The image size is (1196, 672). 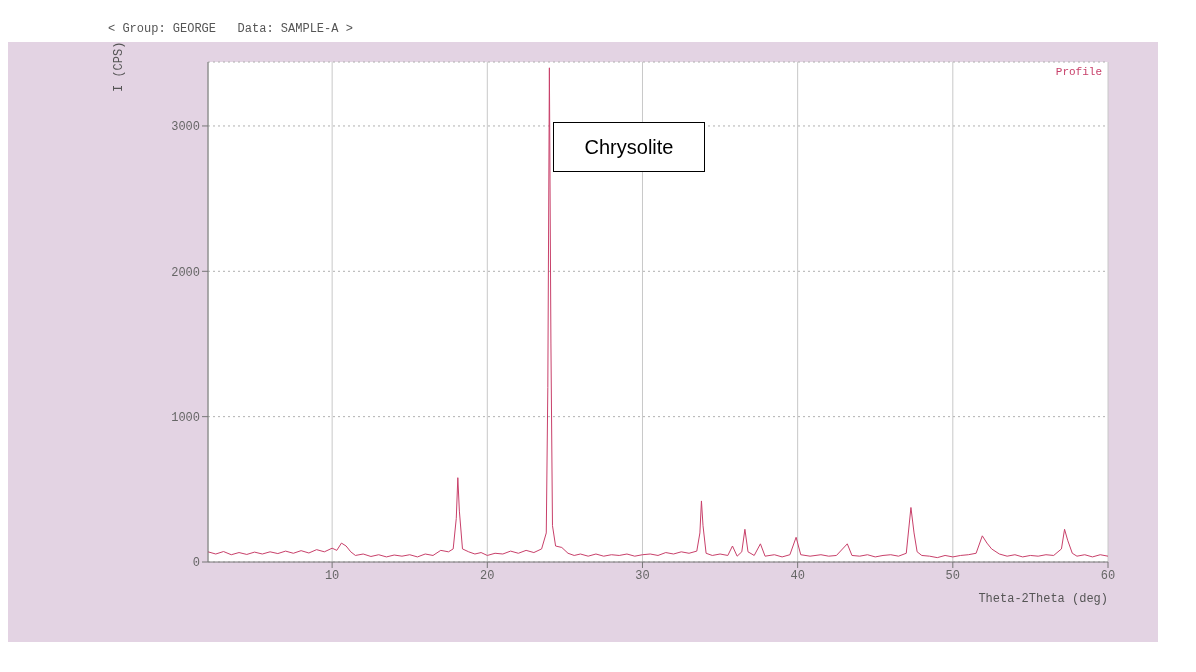 What do you see at coordinates (185, 272) in the screenshot?
I see `y-tick-label: 2000` at bounding box center [185, 272].